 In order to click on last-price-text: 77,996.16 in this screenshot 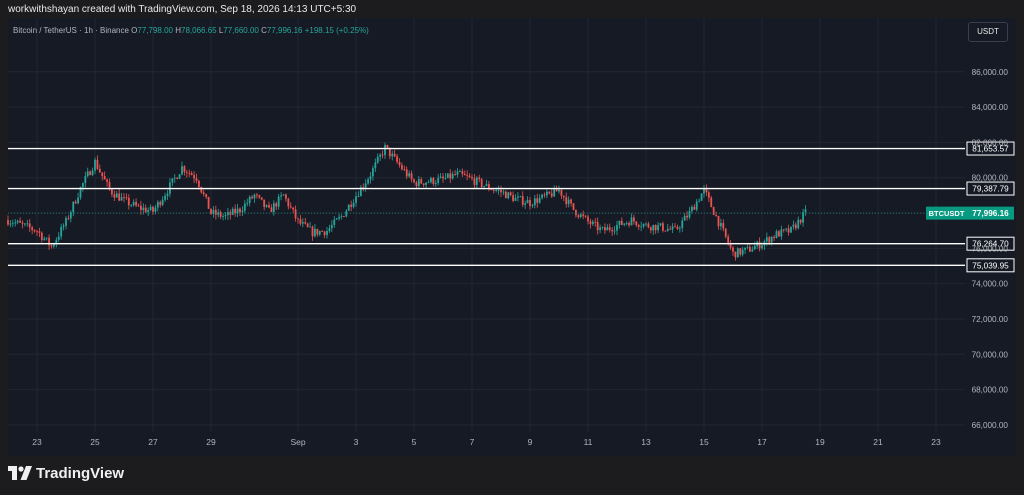, I will do `click(990, 213)`.